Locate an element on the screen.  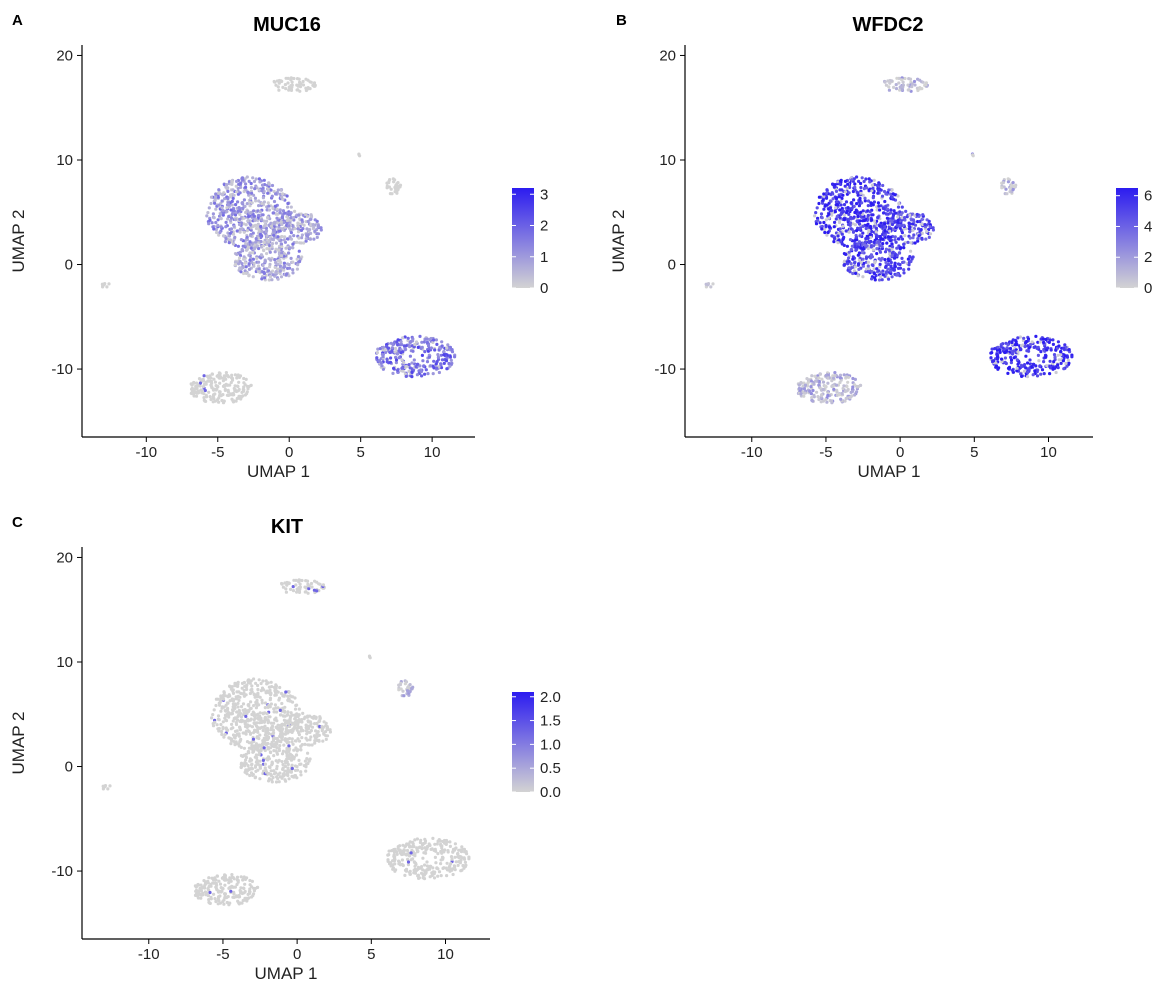
cluster-tiny-dot is located at coordinates (972, 155).